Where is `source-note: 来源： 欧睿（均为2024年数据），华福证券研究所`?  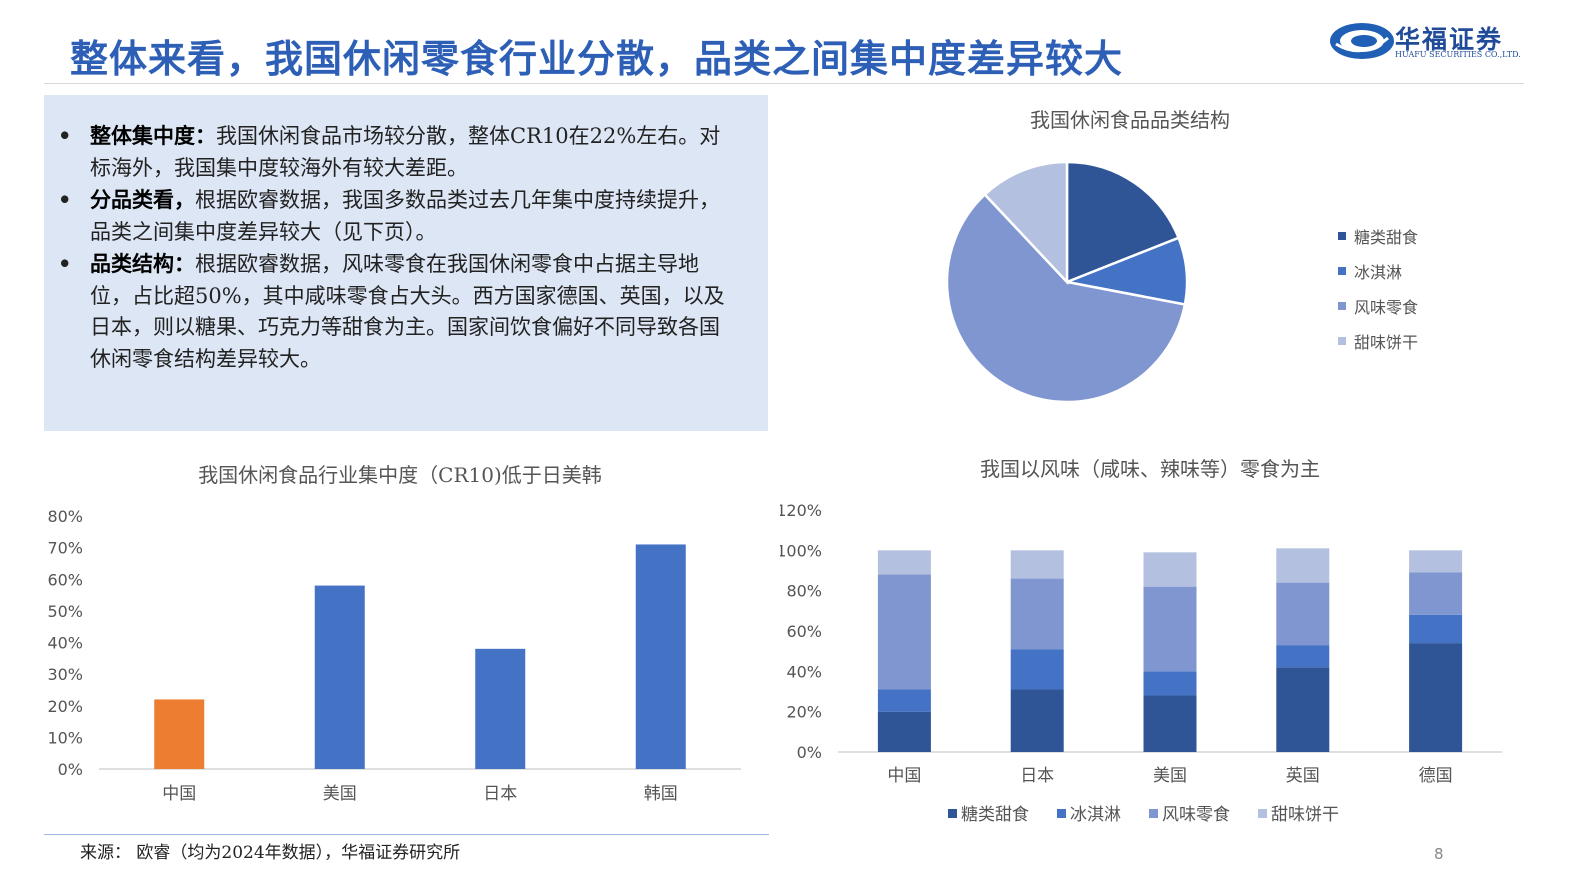 source-note: 来源： 欧睿（均为2024年数据），华福证券研究所 is located at coordinates (270, 853).